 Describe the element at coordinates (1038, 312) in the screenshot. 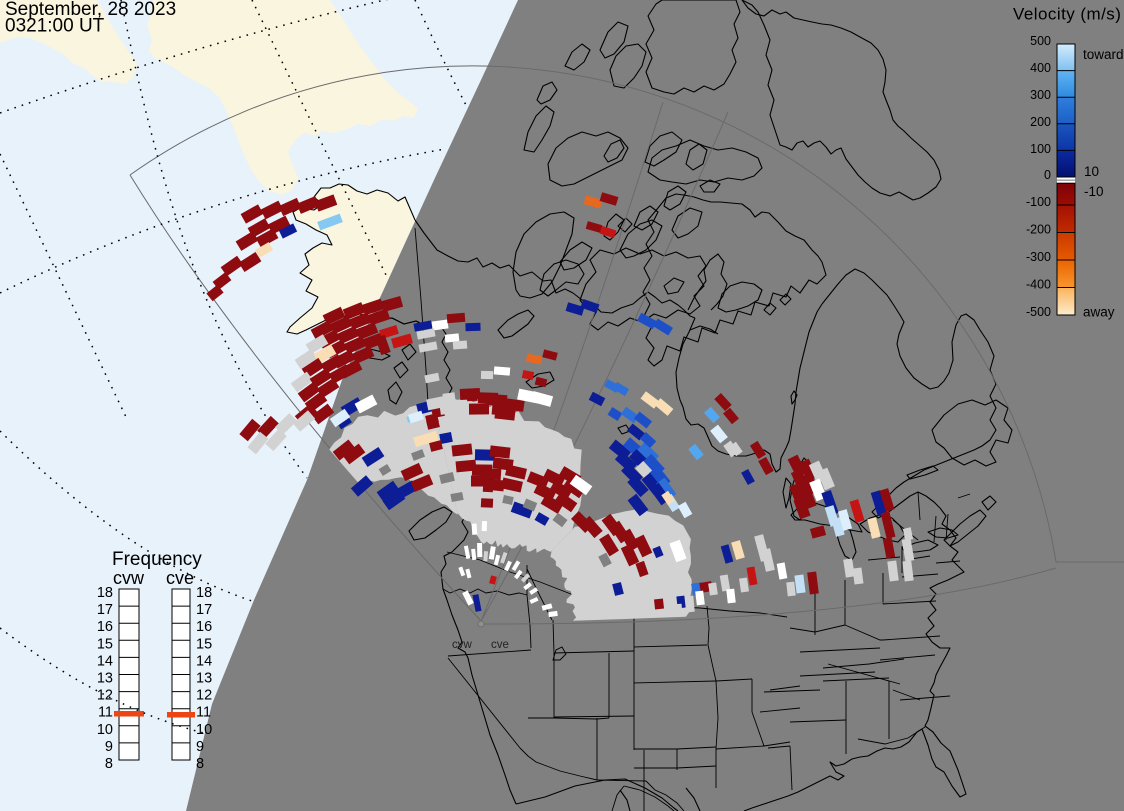

I see `svg-text: -500` at that location.